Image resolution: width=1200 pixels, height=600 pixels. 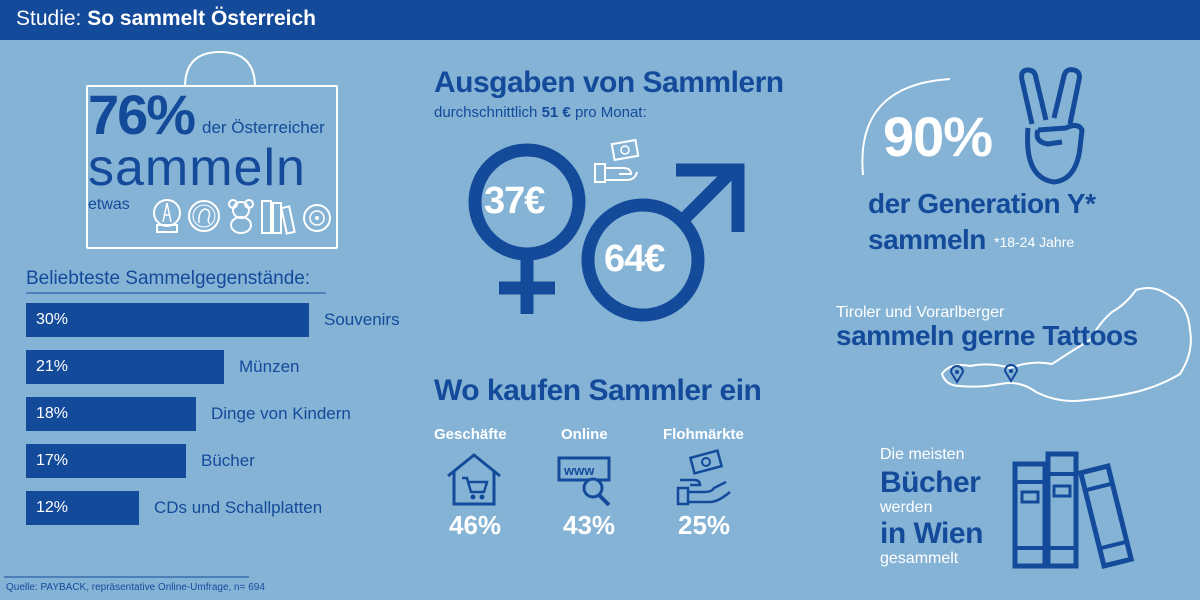 I want to click on flea-market-handshake-icon, so click(x=703, y=477).